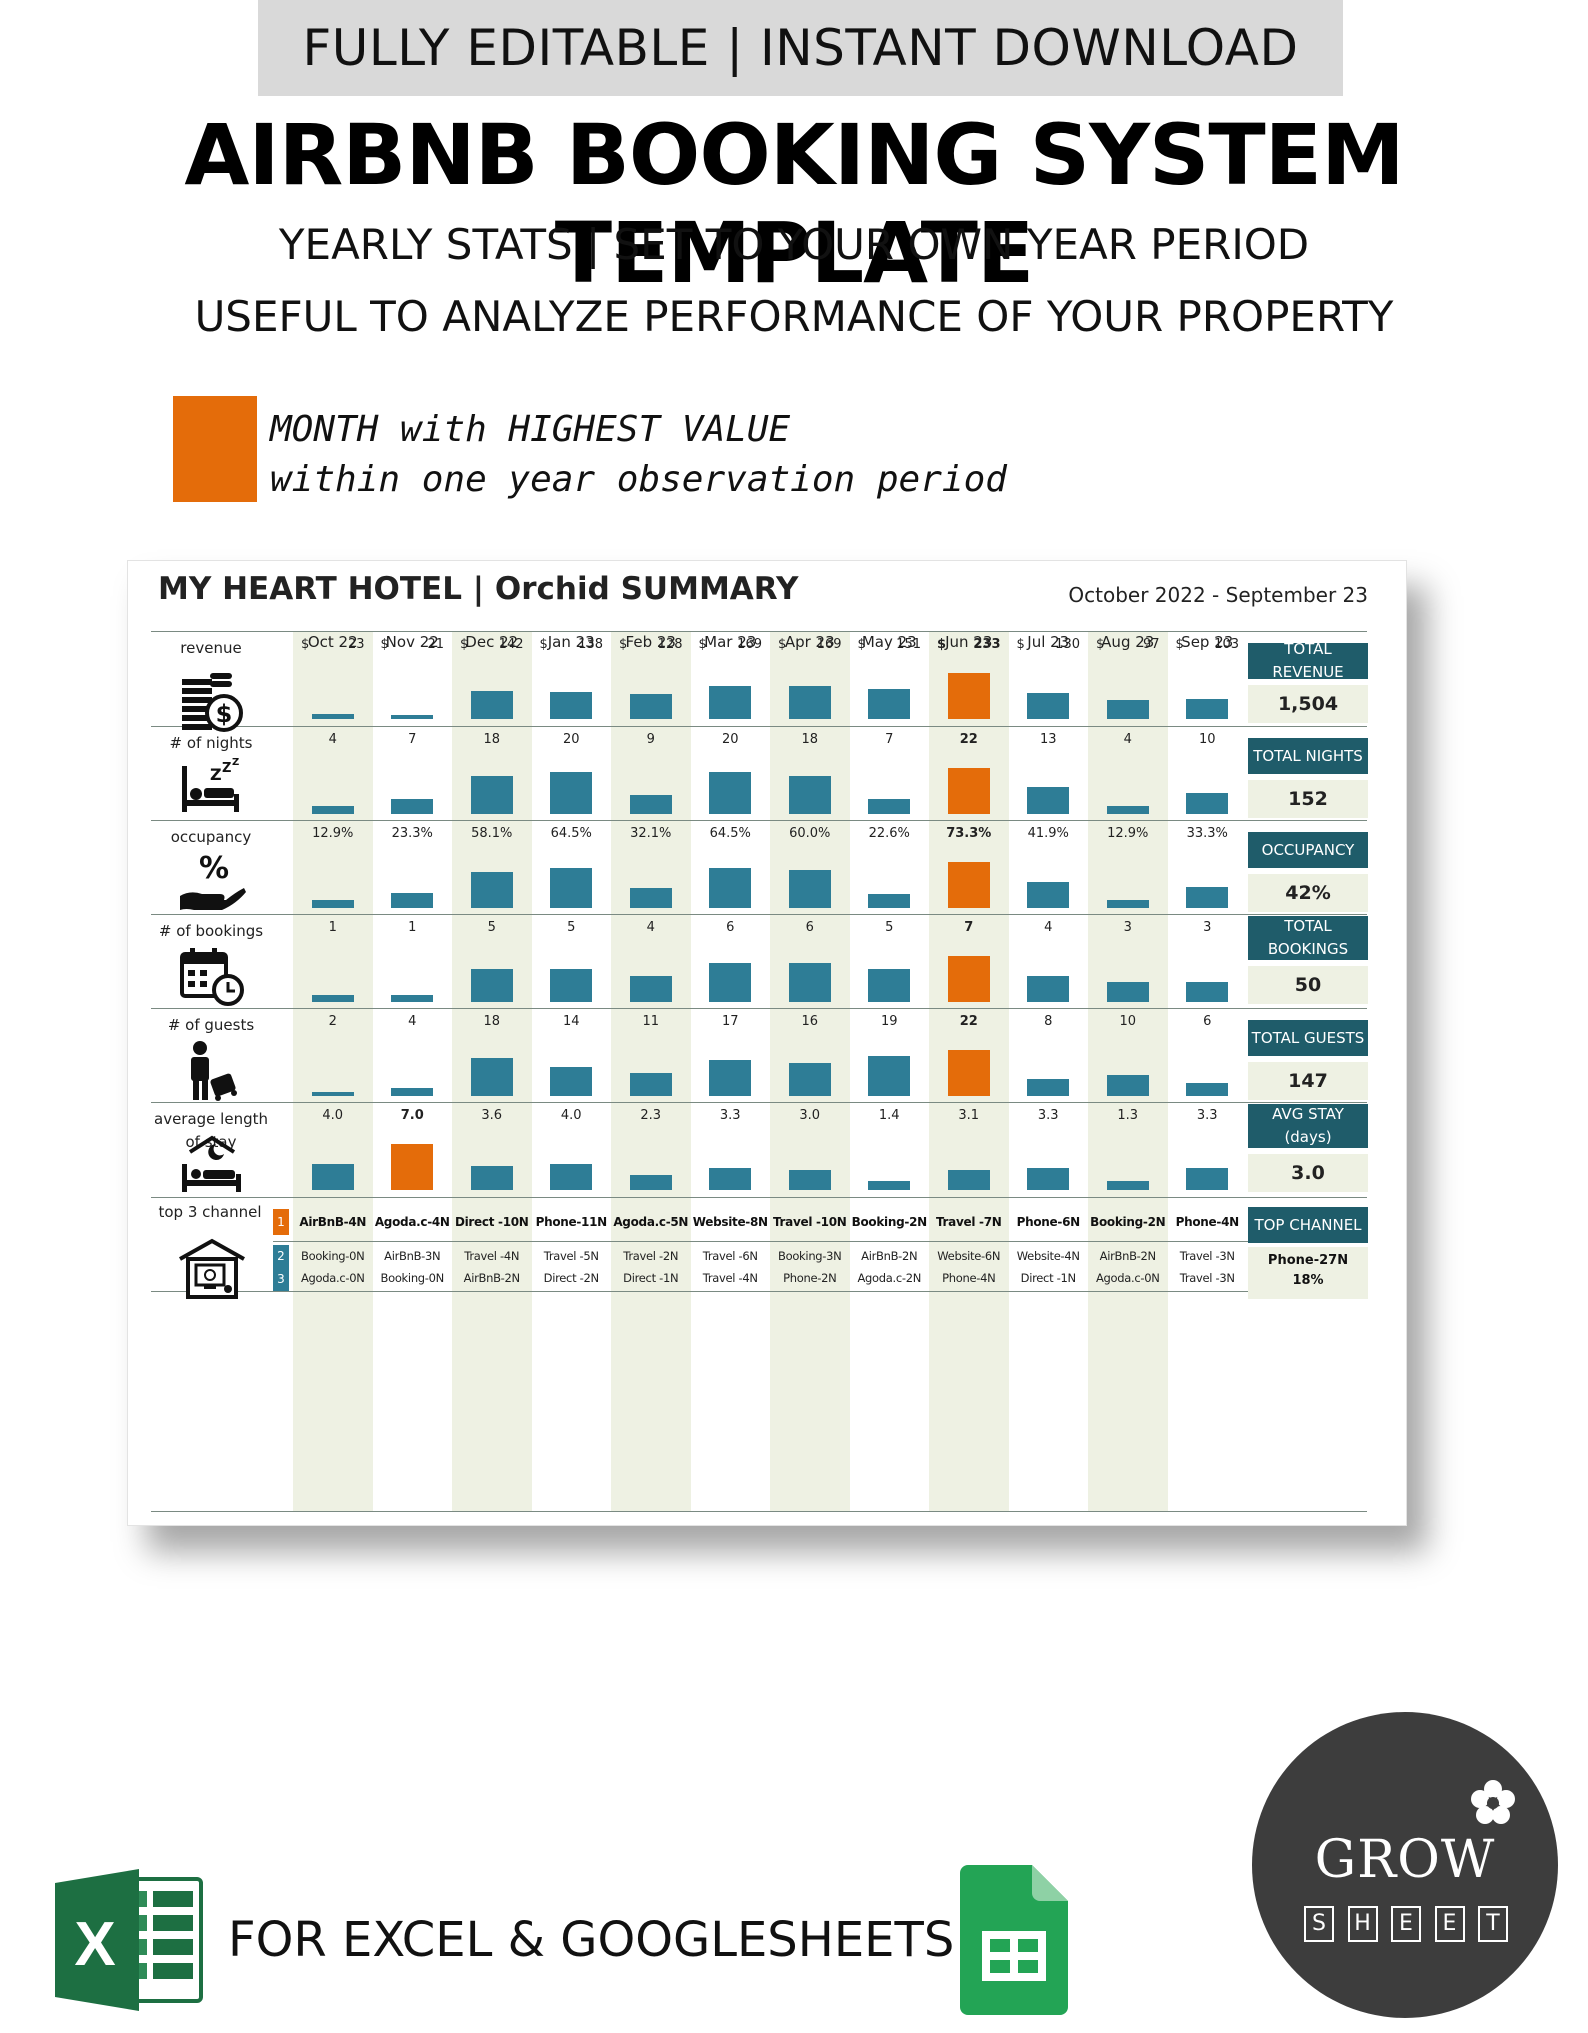 Image resolution: width=1588 pixels, height=2033 pixels. What do you see at coordinates (213, 880) in the screenshot?
I see `percent-hand-icon: %` at bounding box center [213, 880].